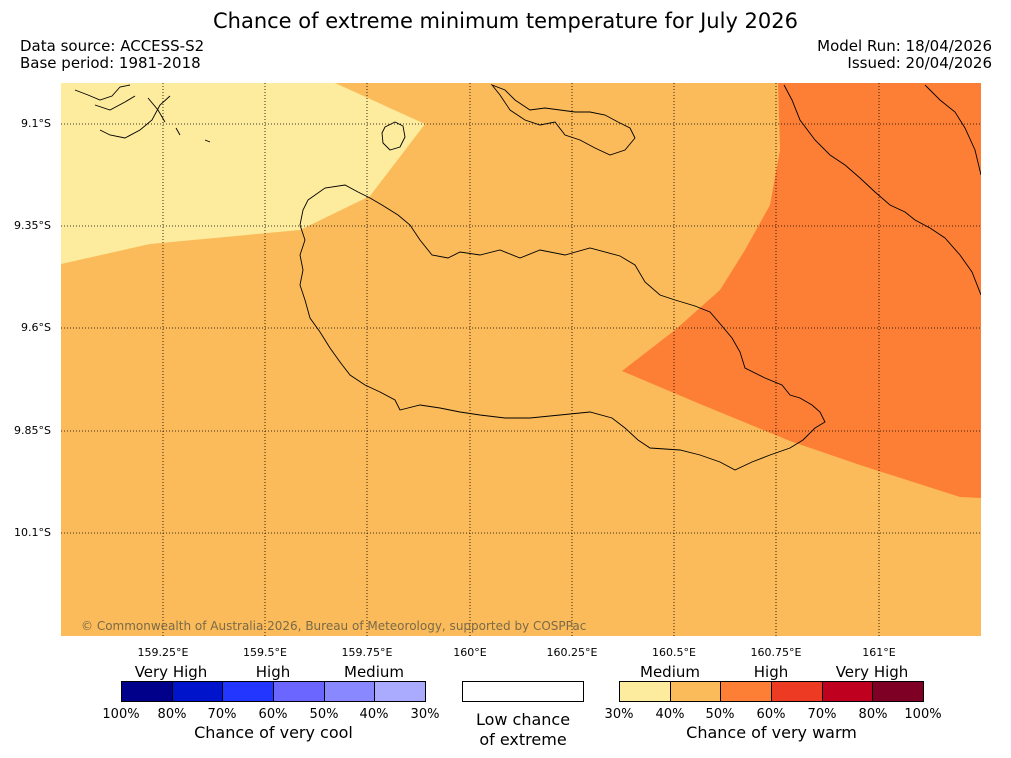 This screenshot has width=1011, height=758. Describe the element at coordinates (904, 46) in the screenshot. I see `model-run: Model Run: 18/04/2026` at that location.